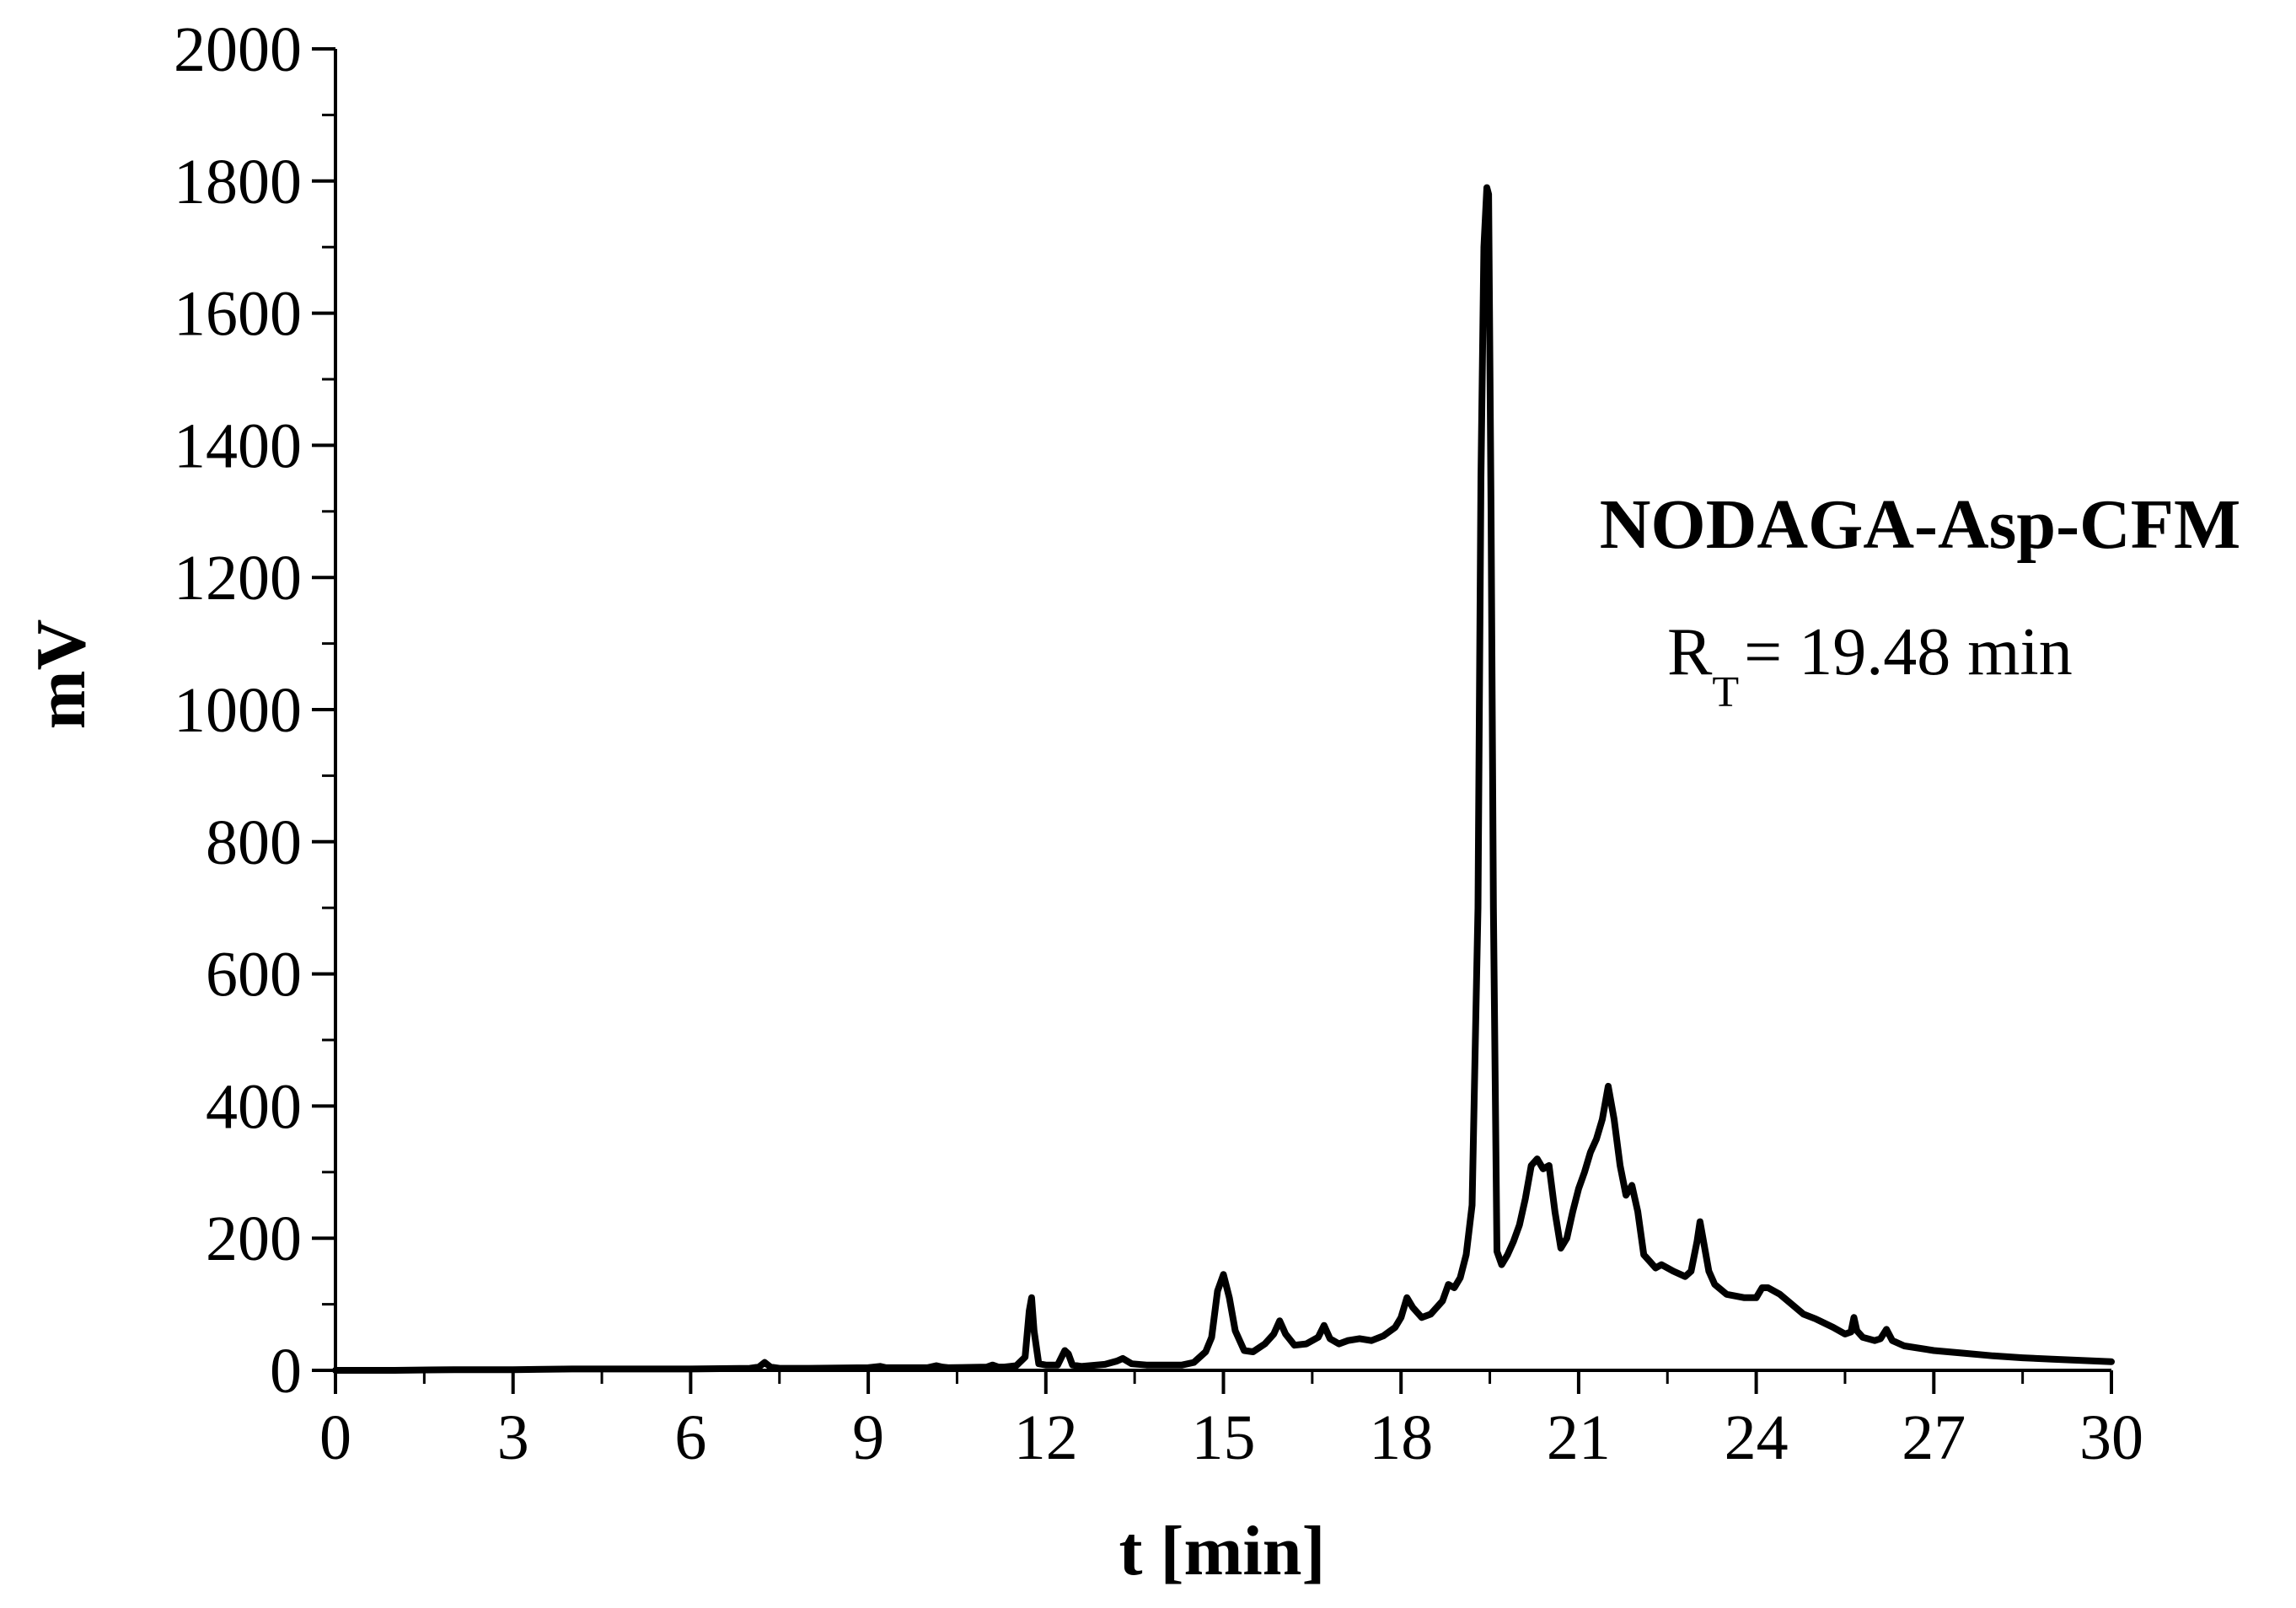  What do you see at coordinates (254, 1238) in the screenshot?
I see `y-tick-label: 200` at bounding box center [254, 1238].